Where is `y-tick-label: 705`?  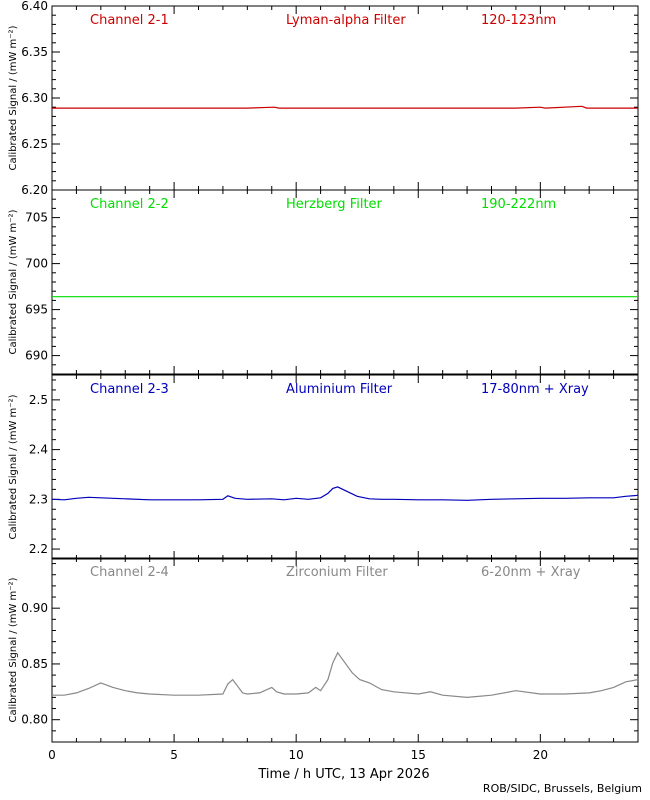
y-tick-label: 705 is located at coordinates (36, 218).